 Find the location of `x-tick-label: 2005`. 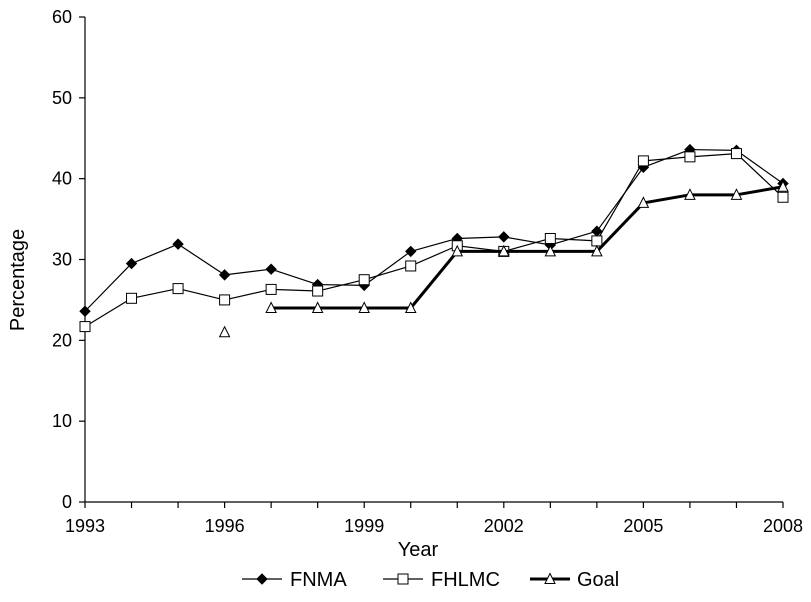

x-tick-label: 2005 is located at coordinates (643, 526).